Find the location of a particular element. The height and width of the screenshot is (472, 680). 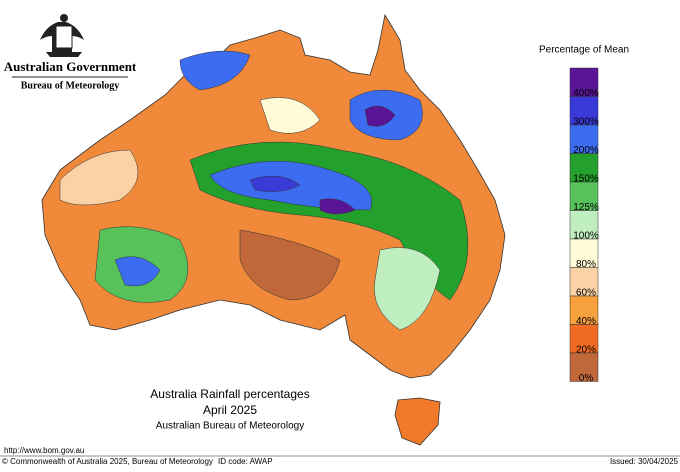

legend-label: 300% is located at coordinates (586, 122).